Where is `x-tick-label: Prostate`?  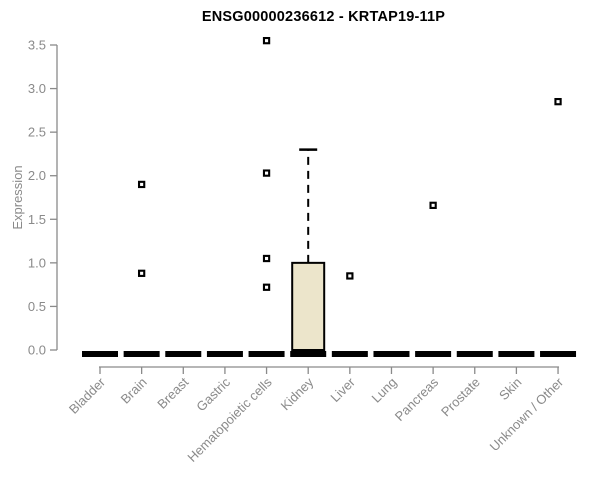
x-tick-label: Prostate is located at coordinates (460, 397).